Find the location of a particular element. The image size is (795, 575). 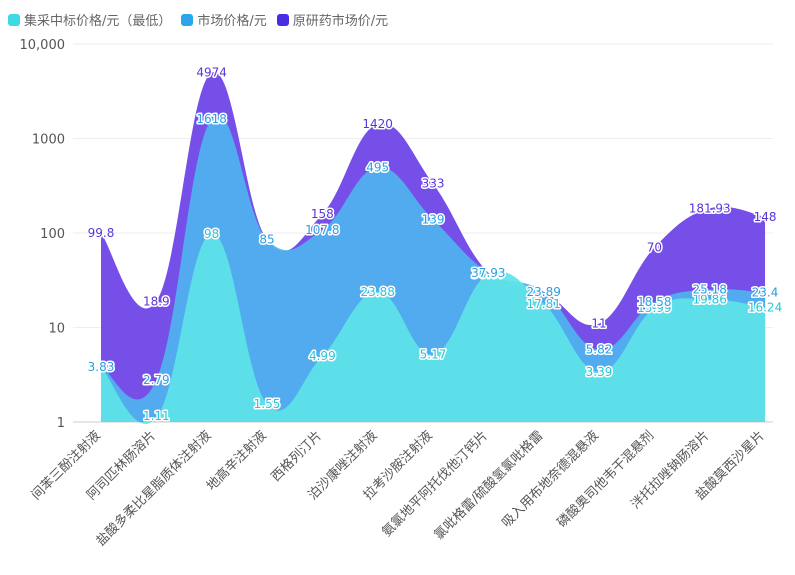

legend-label-2: 原研药市场价/元 is located at coordinates (340, 21).